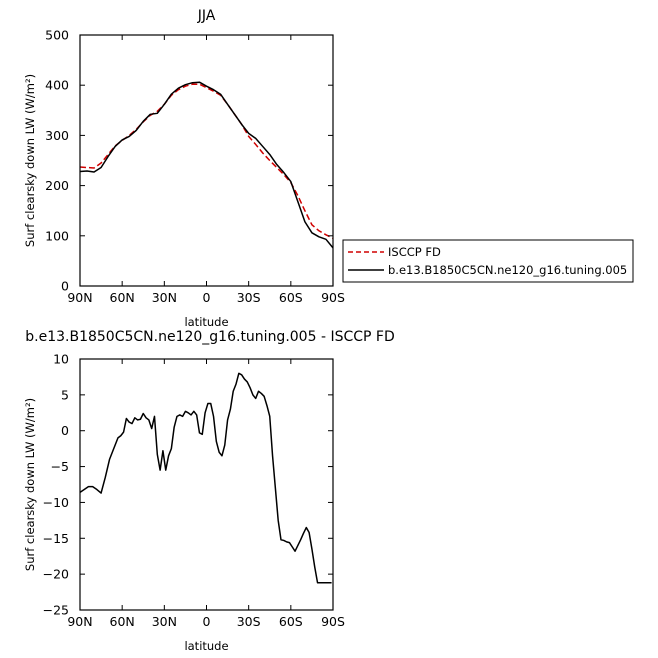 The width and height of the screenshot is (658, 658). What do you see at coordinates (291, 621) in the screenshot?
I see `bottom-x-tick-label: 60S` at bounding box center [291, 621].